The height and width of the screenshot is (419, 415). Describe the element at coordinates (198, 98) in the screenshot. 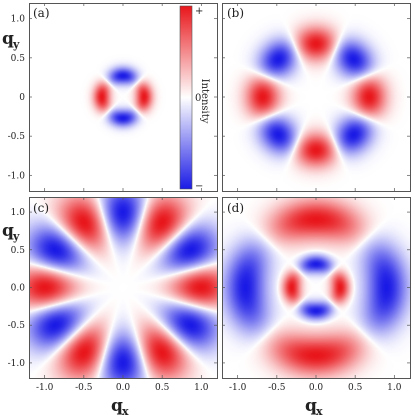

I see `colorbar-mid-label: 0` at that location.